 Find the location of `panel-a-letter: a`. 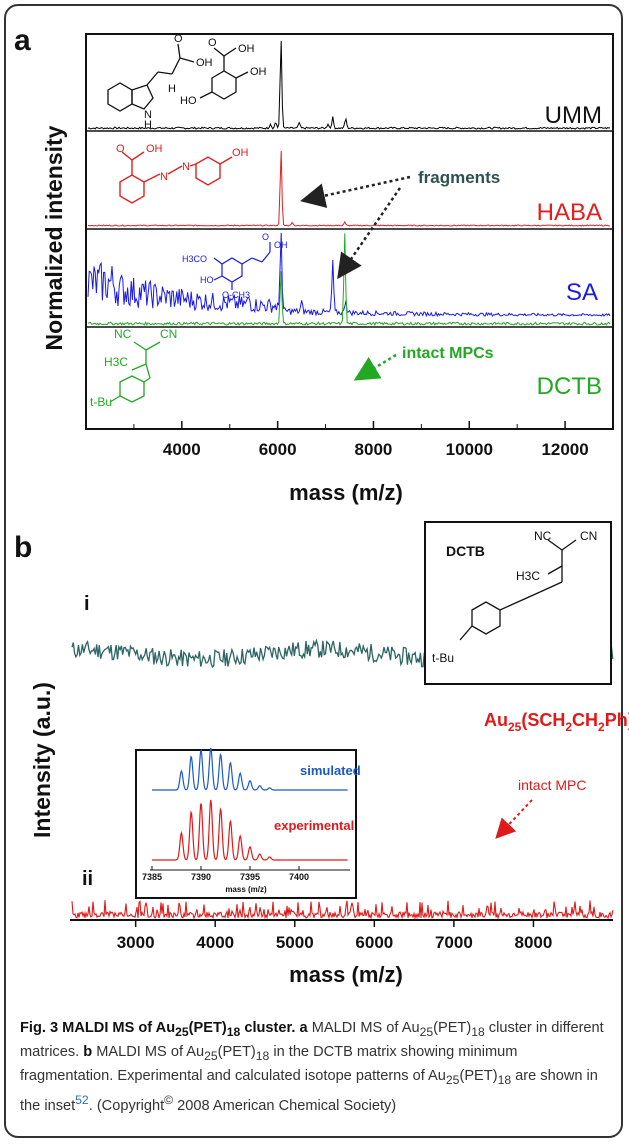

panel-a-letter: a is located at coordinates (22, 40).